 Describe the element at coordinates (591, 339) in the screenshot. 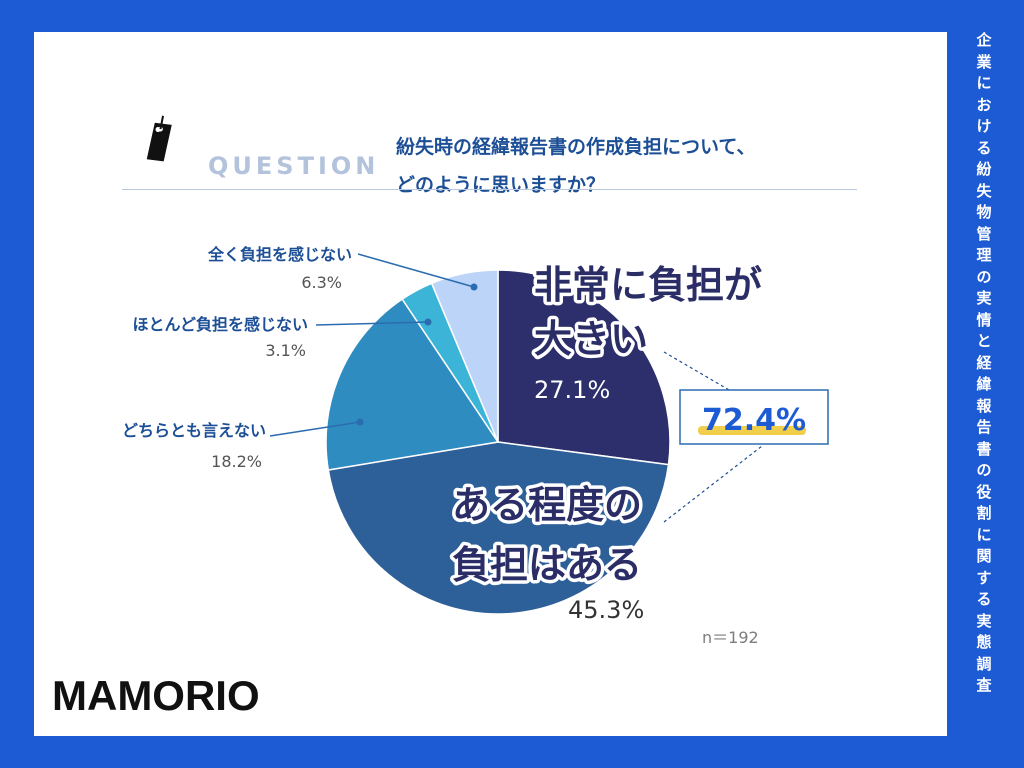

I see `slice-label: 大きい` at that location.